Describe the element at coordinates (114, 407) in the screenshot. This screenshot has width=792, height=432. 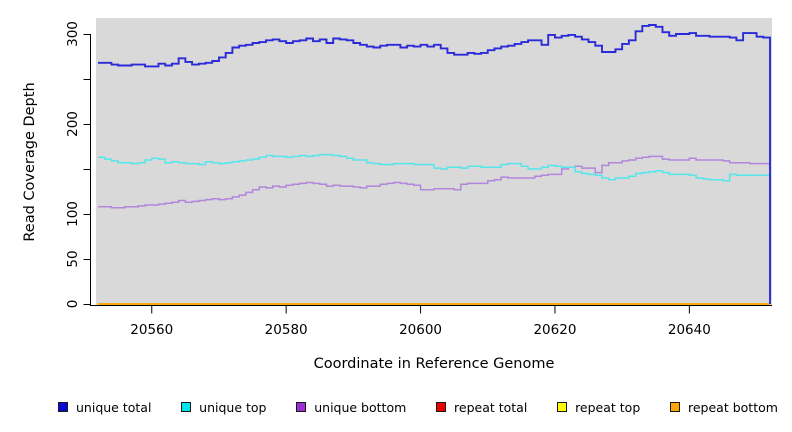
I see `legend-label: unique total` at that location.